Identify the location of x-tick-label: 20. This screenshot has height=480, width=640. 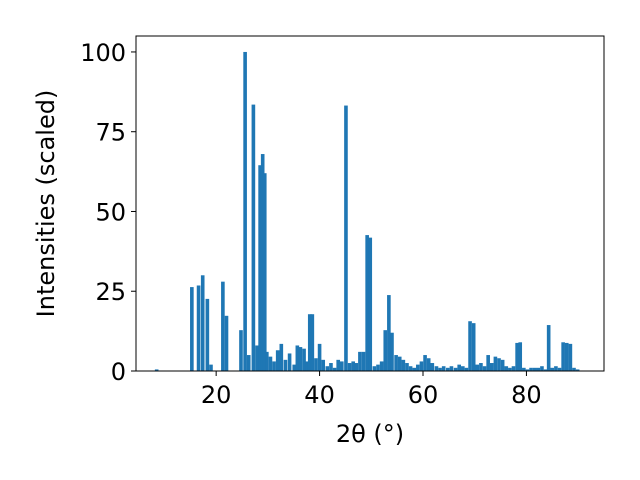
(216, 395).